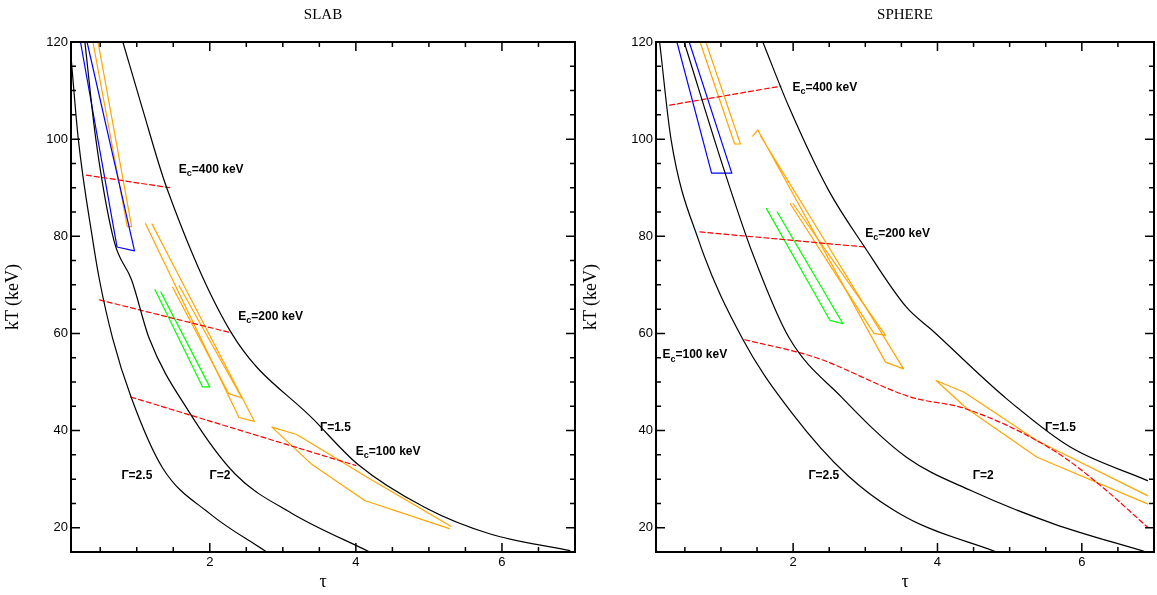 The height and width of the screenshot is (595, 1157). Describe the element at coordinates (323, 13) in the screenshot. I see `chart-title: SLAB` at that location.